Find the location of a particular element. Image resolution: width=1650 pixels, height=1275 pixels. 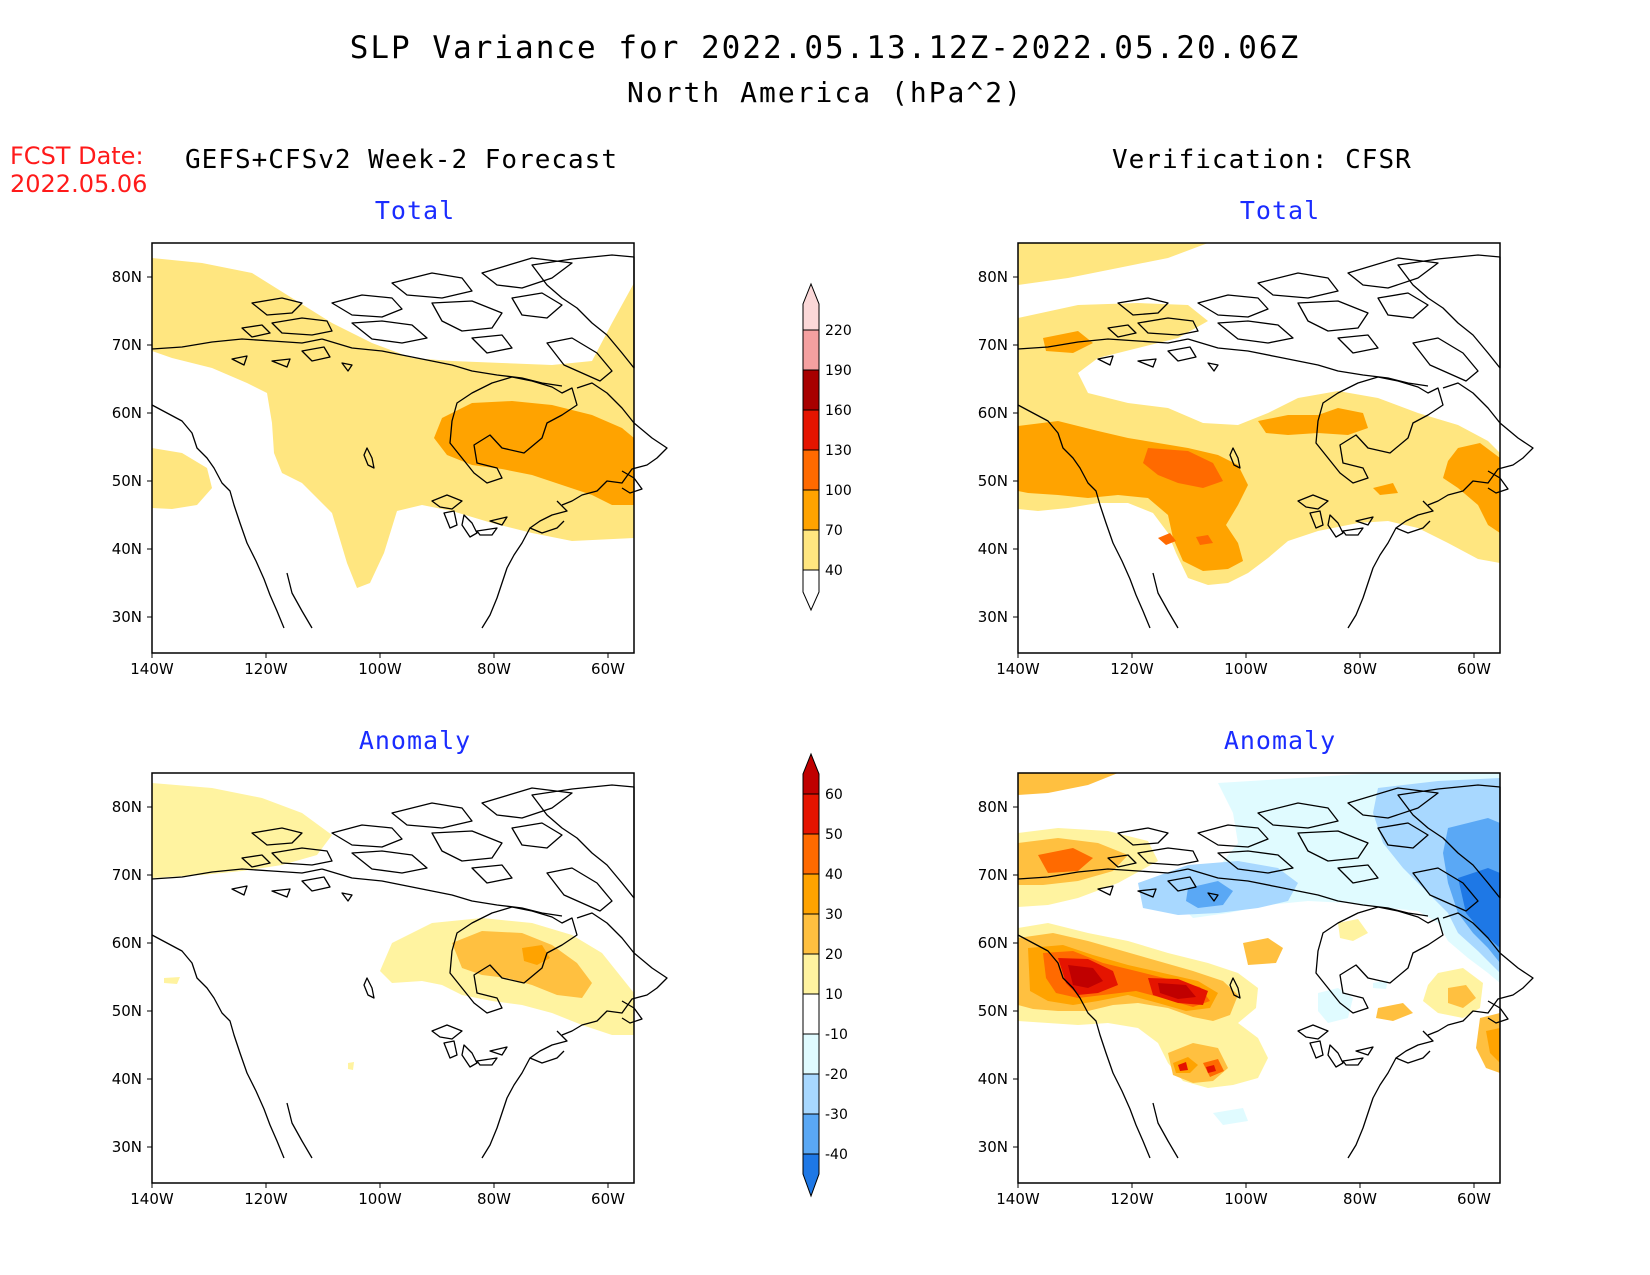

total-level: 190 is located at coordinates (838, 371).